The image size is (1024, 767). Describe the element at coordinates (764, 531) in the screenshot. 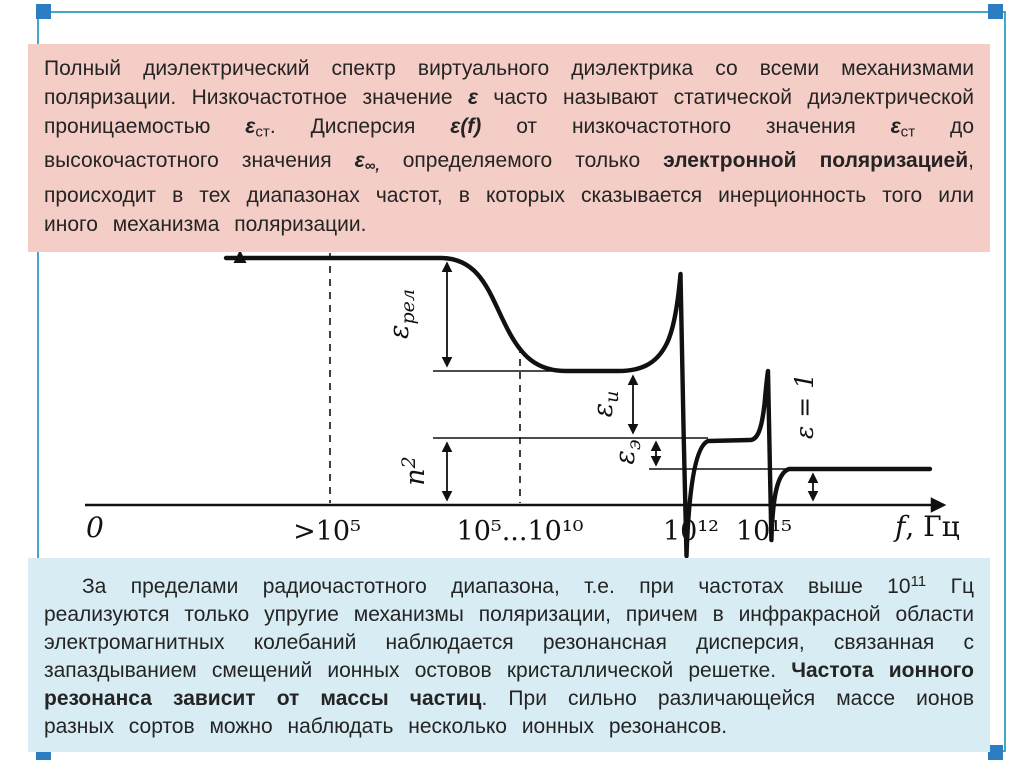

I see `axis-label-1e15: 10¹⁵` at that location.